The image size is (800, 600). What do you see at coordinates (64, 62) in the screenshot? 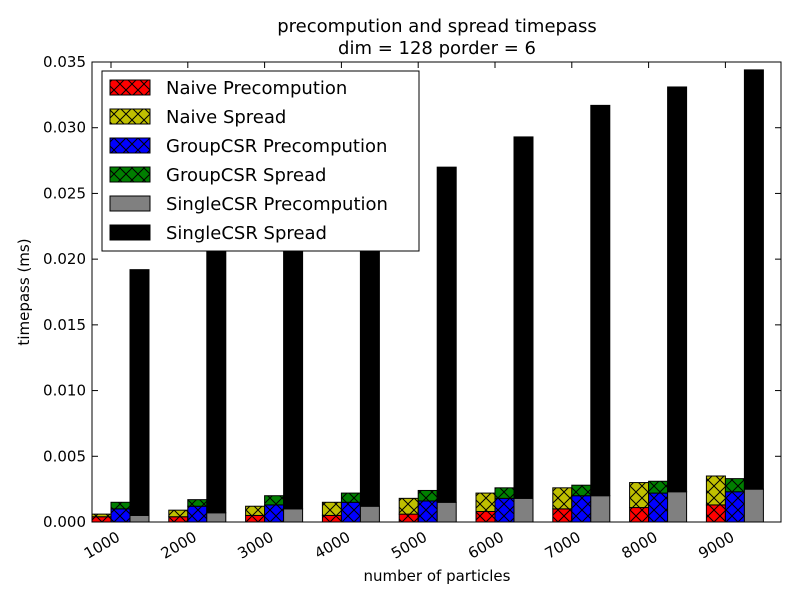
I see `y-tick-label: 0.035` at bounding box center [64, 62].